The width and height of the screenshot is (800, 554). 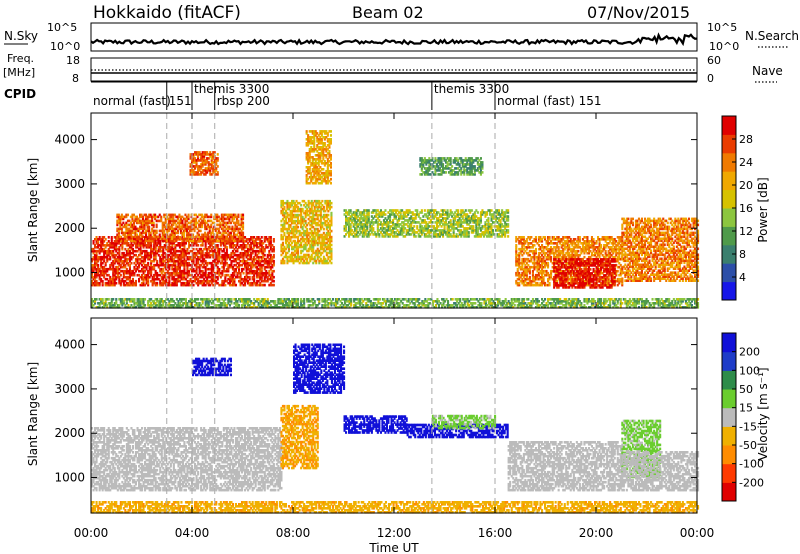 What do you see at coordinates (638, 12) in the screenshot?
I see `date-title: 07/Nov/2015` at bounding box center [638, 12].